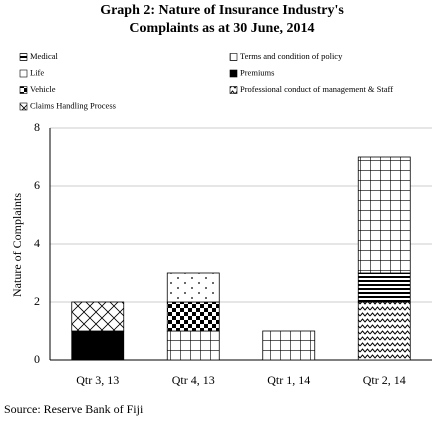 The width and height of the screenshot is (444, 422). What do you see at coordinates (17, 245) in the screenshot?
I see `y-axis-label: Nature of Complaints` at bounding box center [17, 245].